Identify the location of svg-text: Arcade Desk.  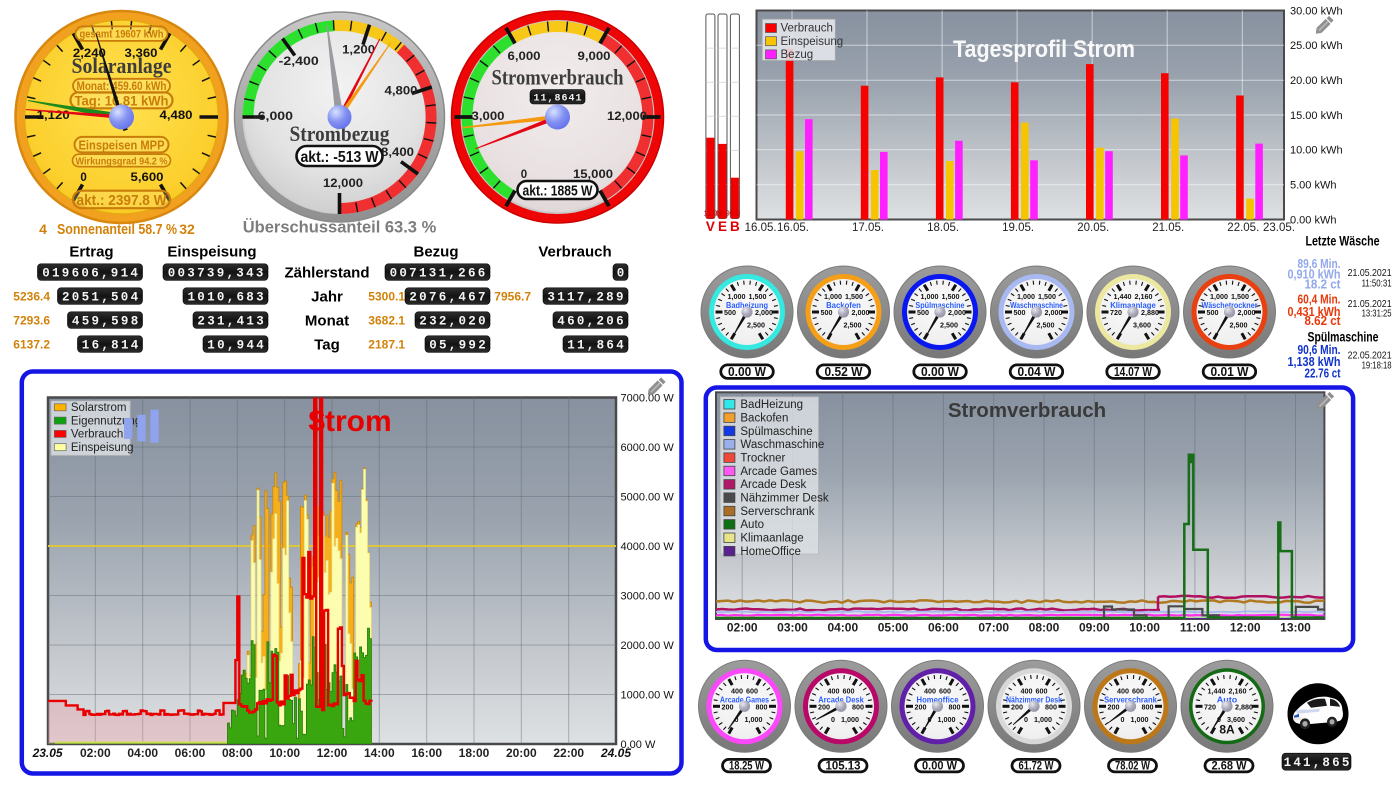
(841, 699).